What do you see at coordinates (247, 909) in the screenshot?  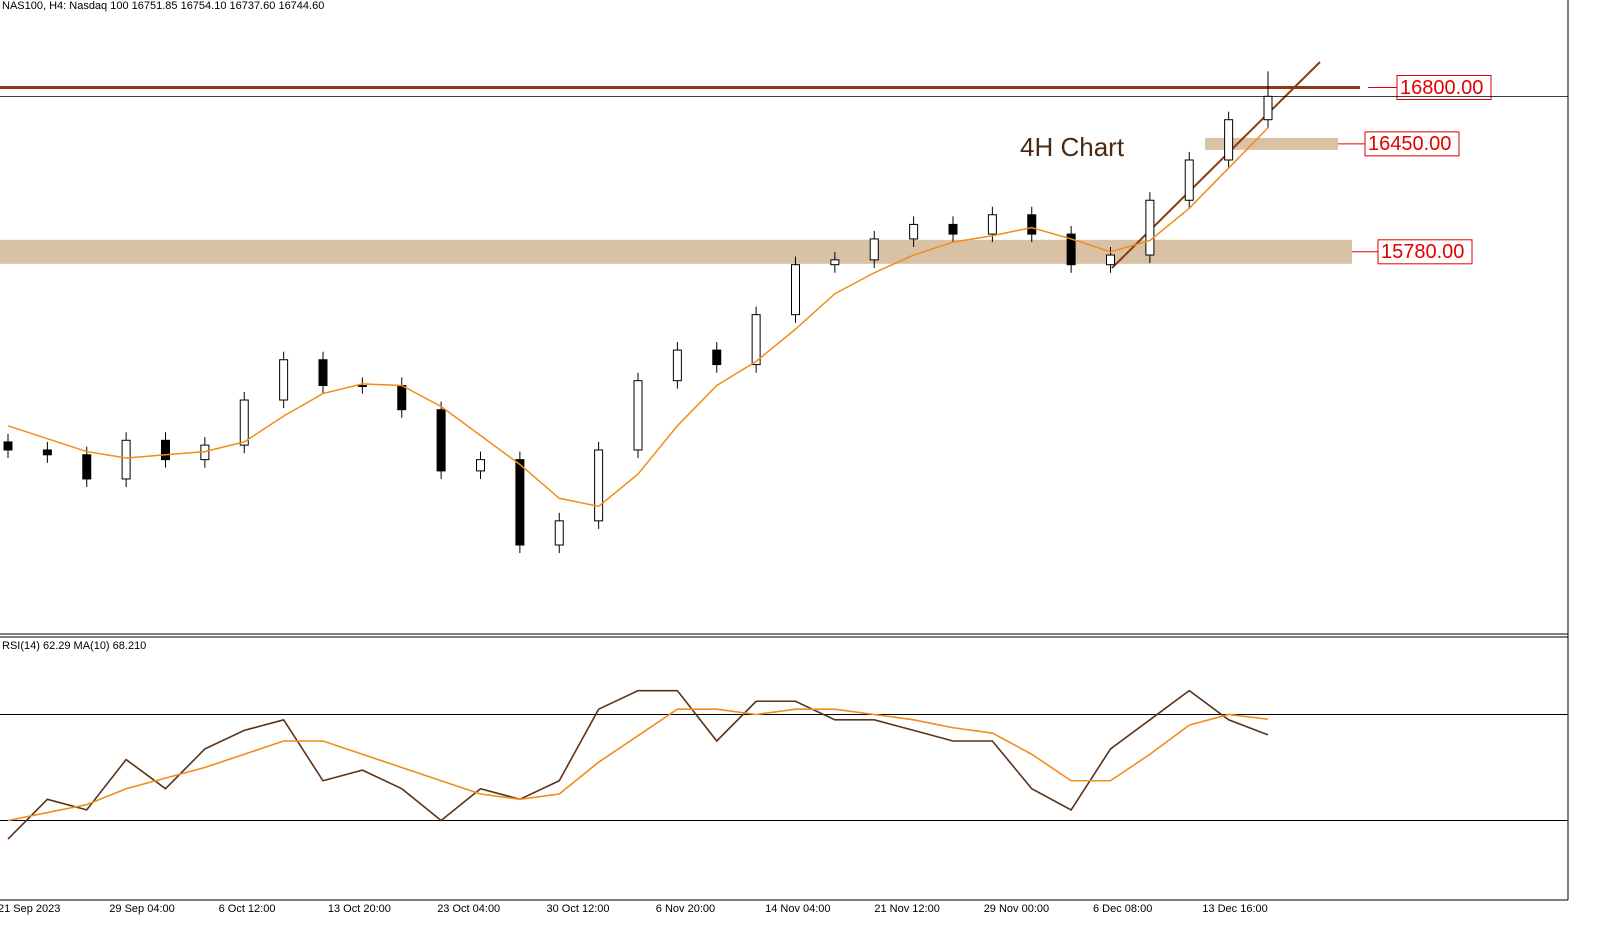 I see `x-tick-label: 6 Oct 12:00` at bounding box center [247, 909].